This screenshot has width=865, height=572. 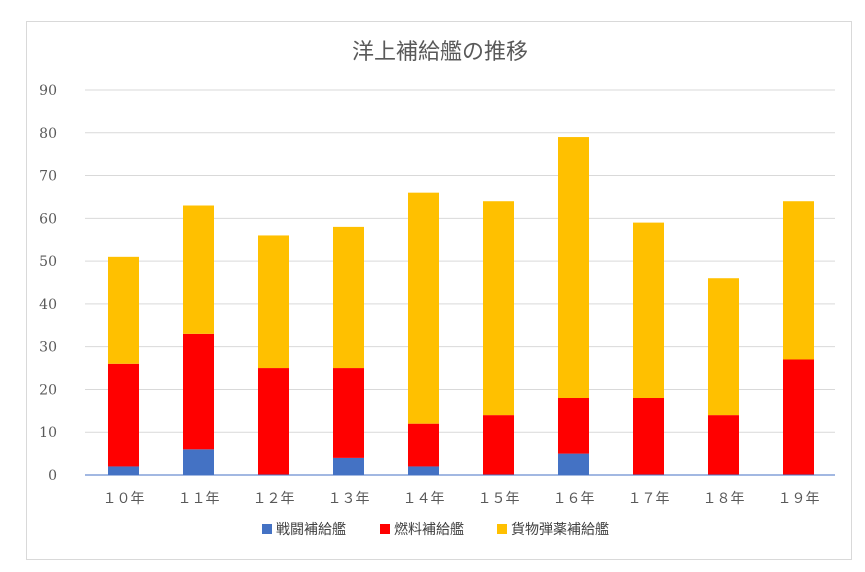 I want to click on x-tick-label: １０年, so click(x=124, y=499).